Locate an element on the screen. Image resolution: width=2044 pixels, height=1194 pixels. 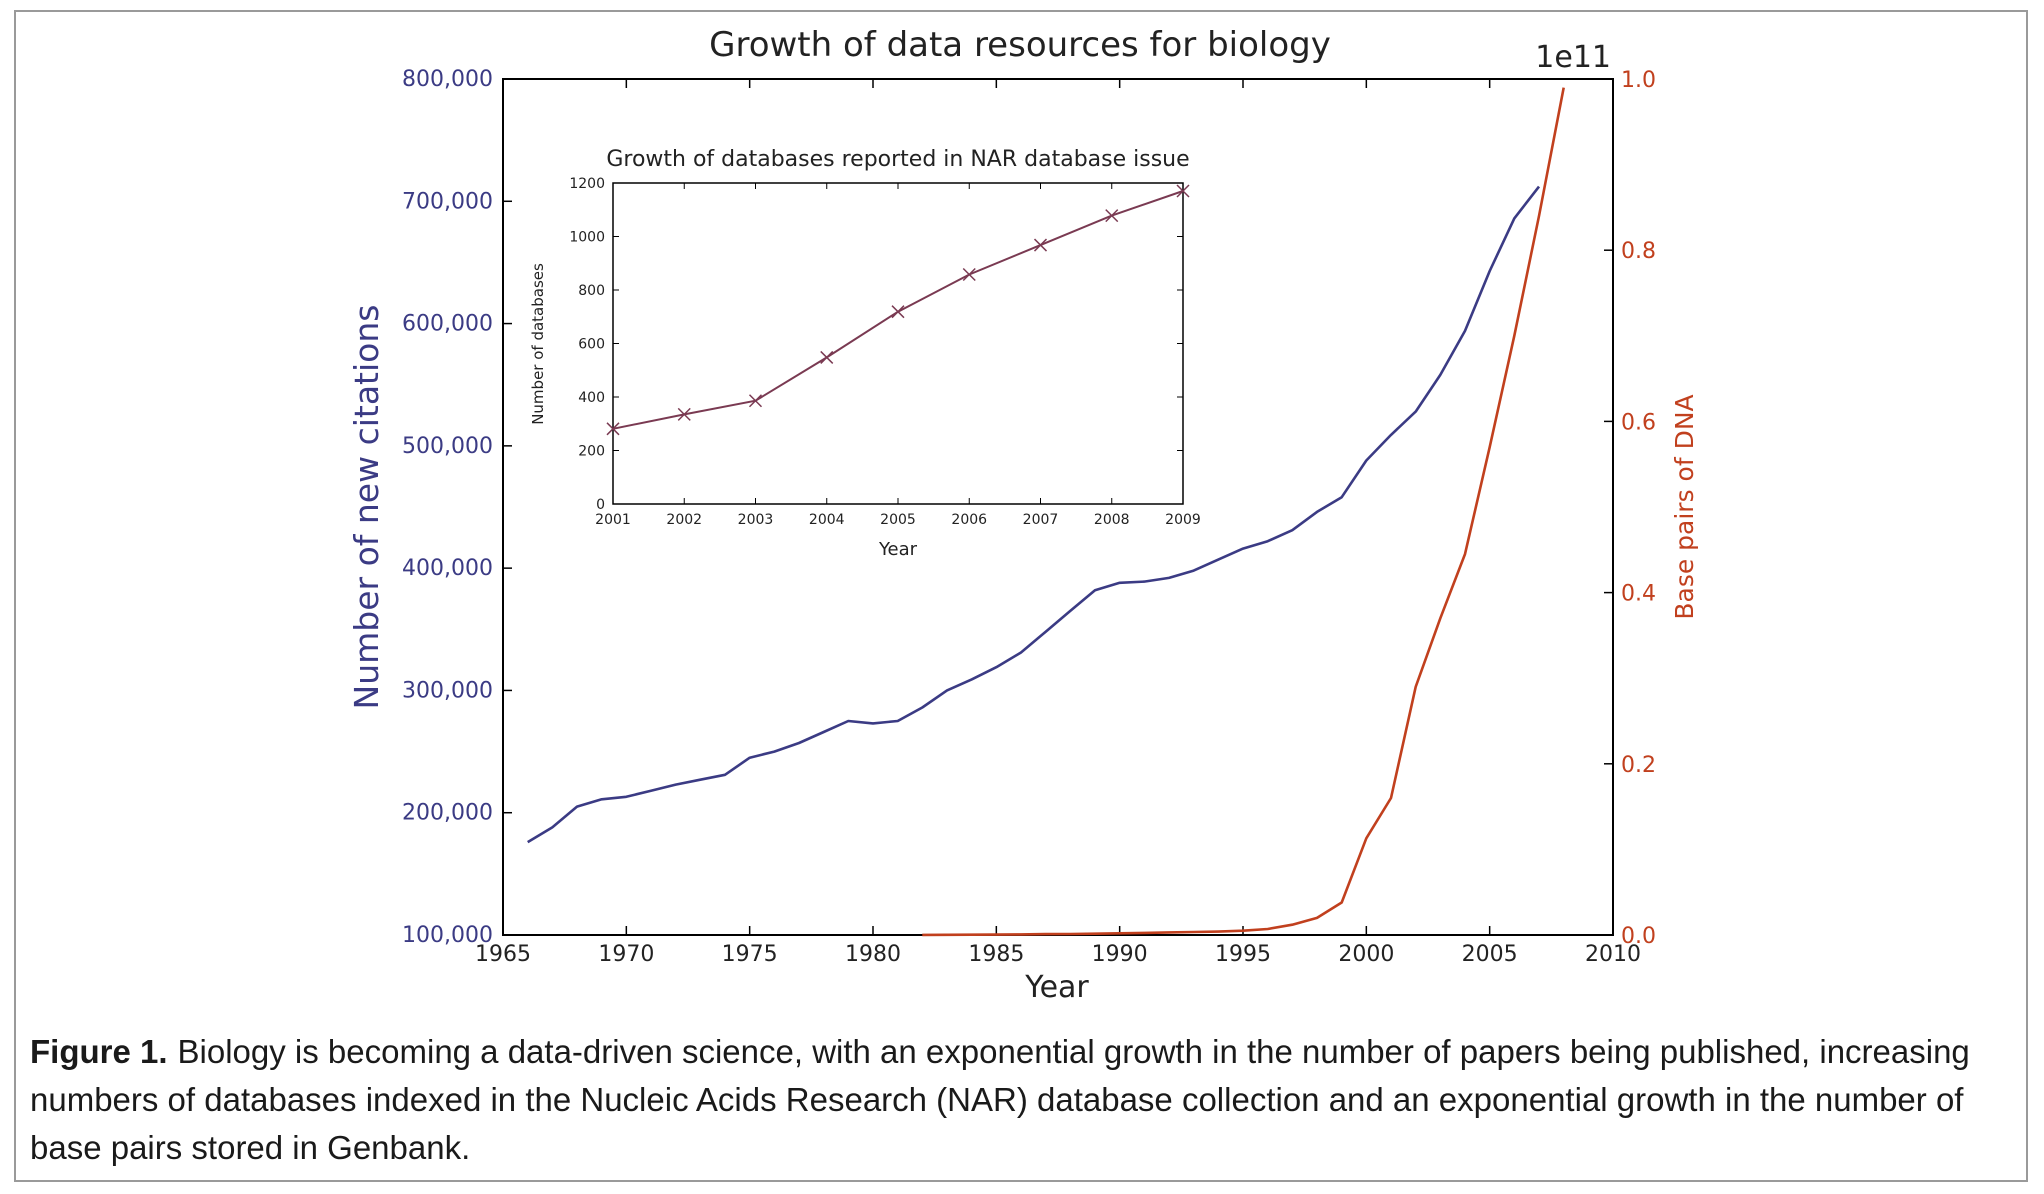
inset-y-tick-label: 800 is located at coordinates (591, 291).